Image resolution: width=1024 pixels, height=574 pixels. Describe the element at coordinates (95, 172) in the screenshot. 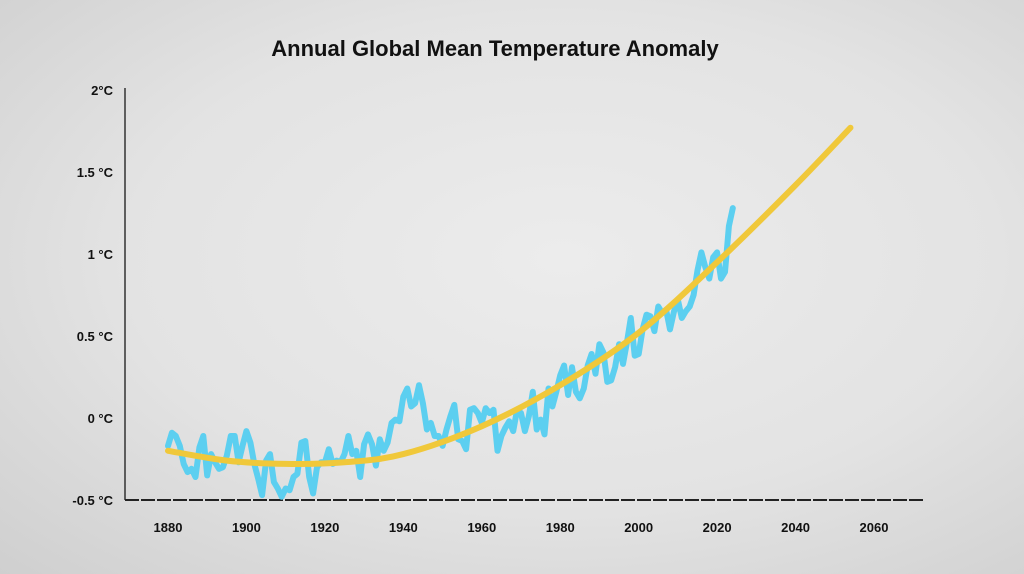

I see `y-tick-label: 1.5 °C` at that location.